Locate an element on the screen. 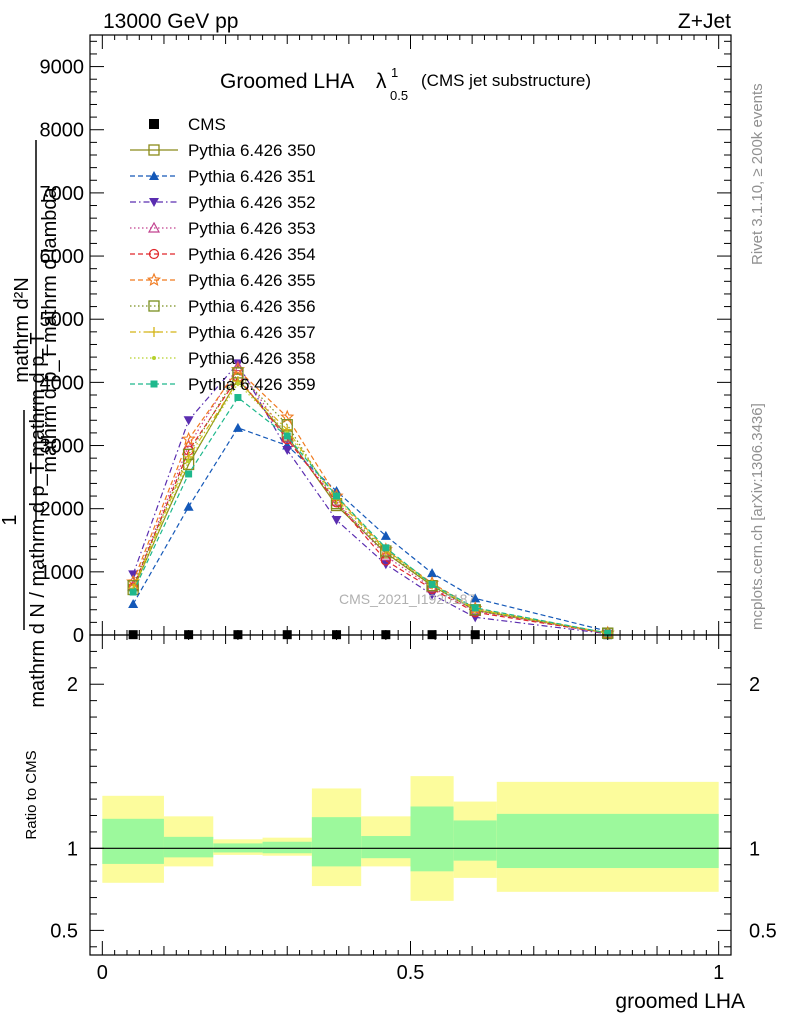  ylabel-frac2-den: mathrm d N / mathrm d p_T mathrm d p_T is located at coordinates (38, 519).